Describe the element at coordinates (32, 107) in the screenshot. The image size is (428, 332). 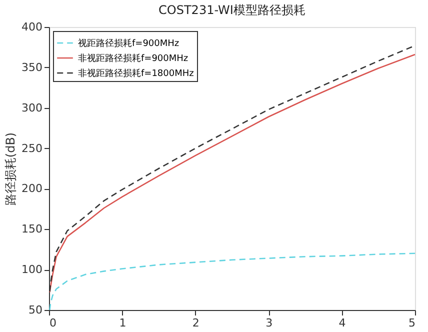
I see `y-tick-label: 300` at that location.